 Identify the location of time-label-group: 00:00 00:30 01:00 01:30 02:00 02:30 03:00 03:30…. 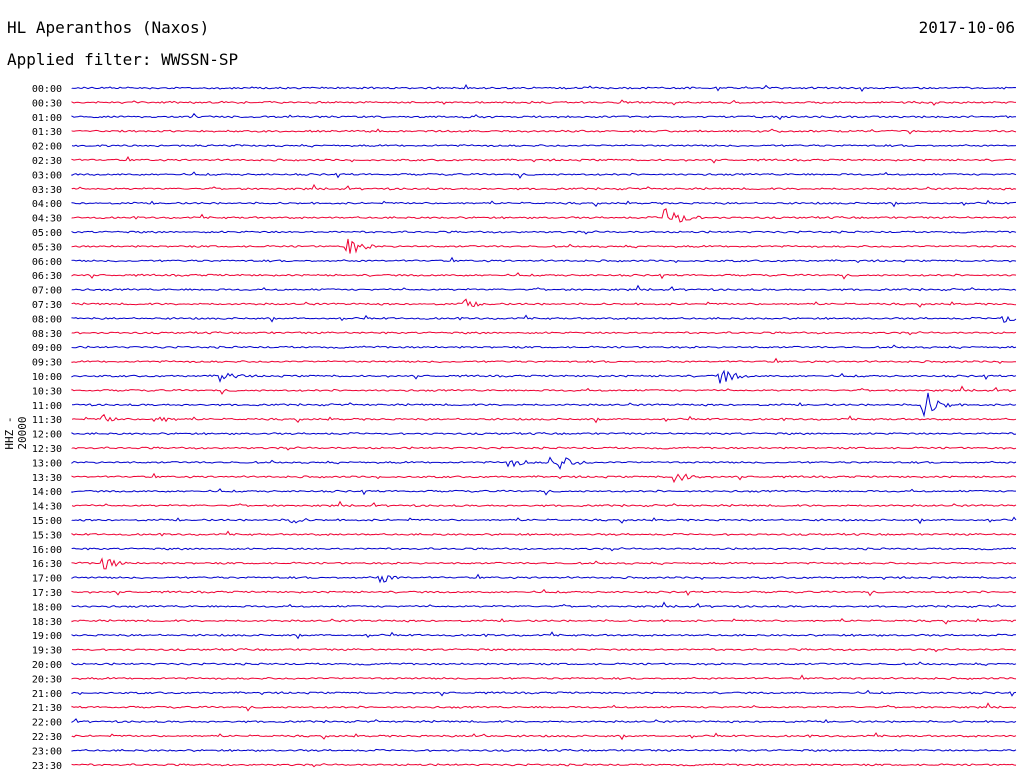
(47, 428).